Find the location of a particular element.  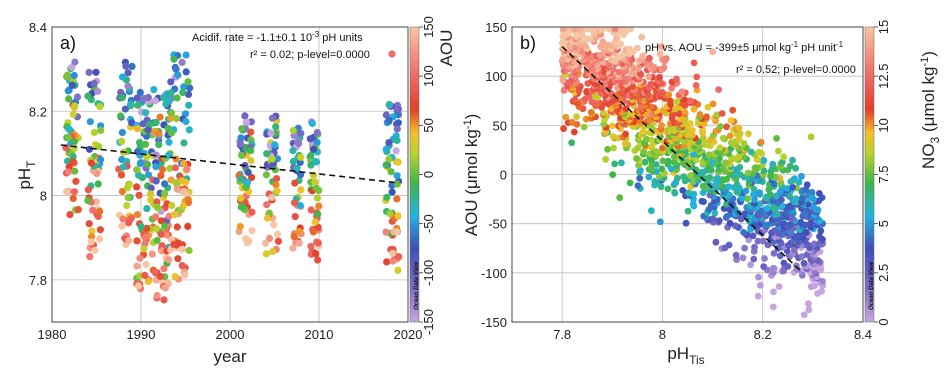

panel-a-legend-marker is located at coordinates (392, 54).